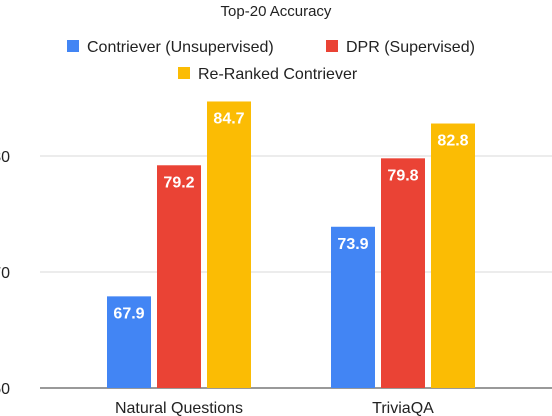  I want to click on data-label: 79.8, so click(402, 175).